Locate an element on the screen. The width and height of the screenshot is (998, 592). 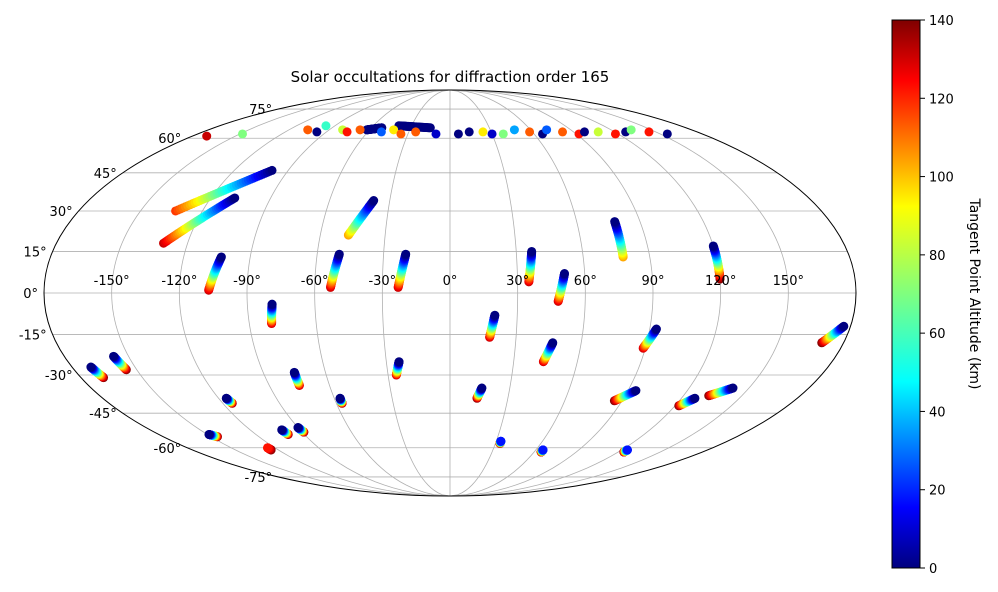
y-tick-label: 60° is located at coordinates (169, 139).